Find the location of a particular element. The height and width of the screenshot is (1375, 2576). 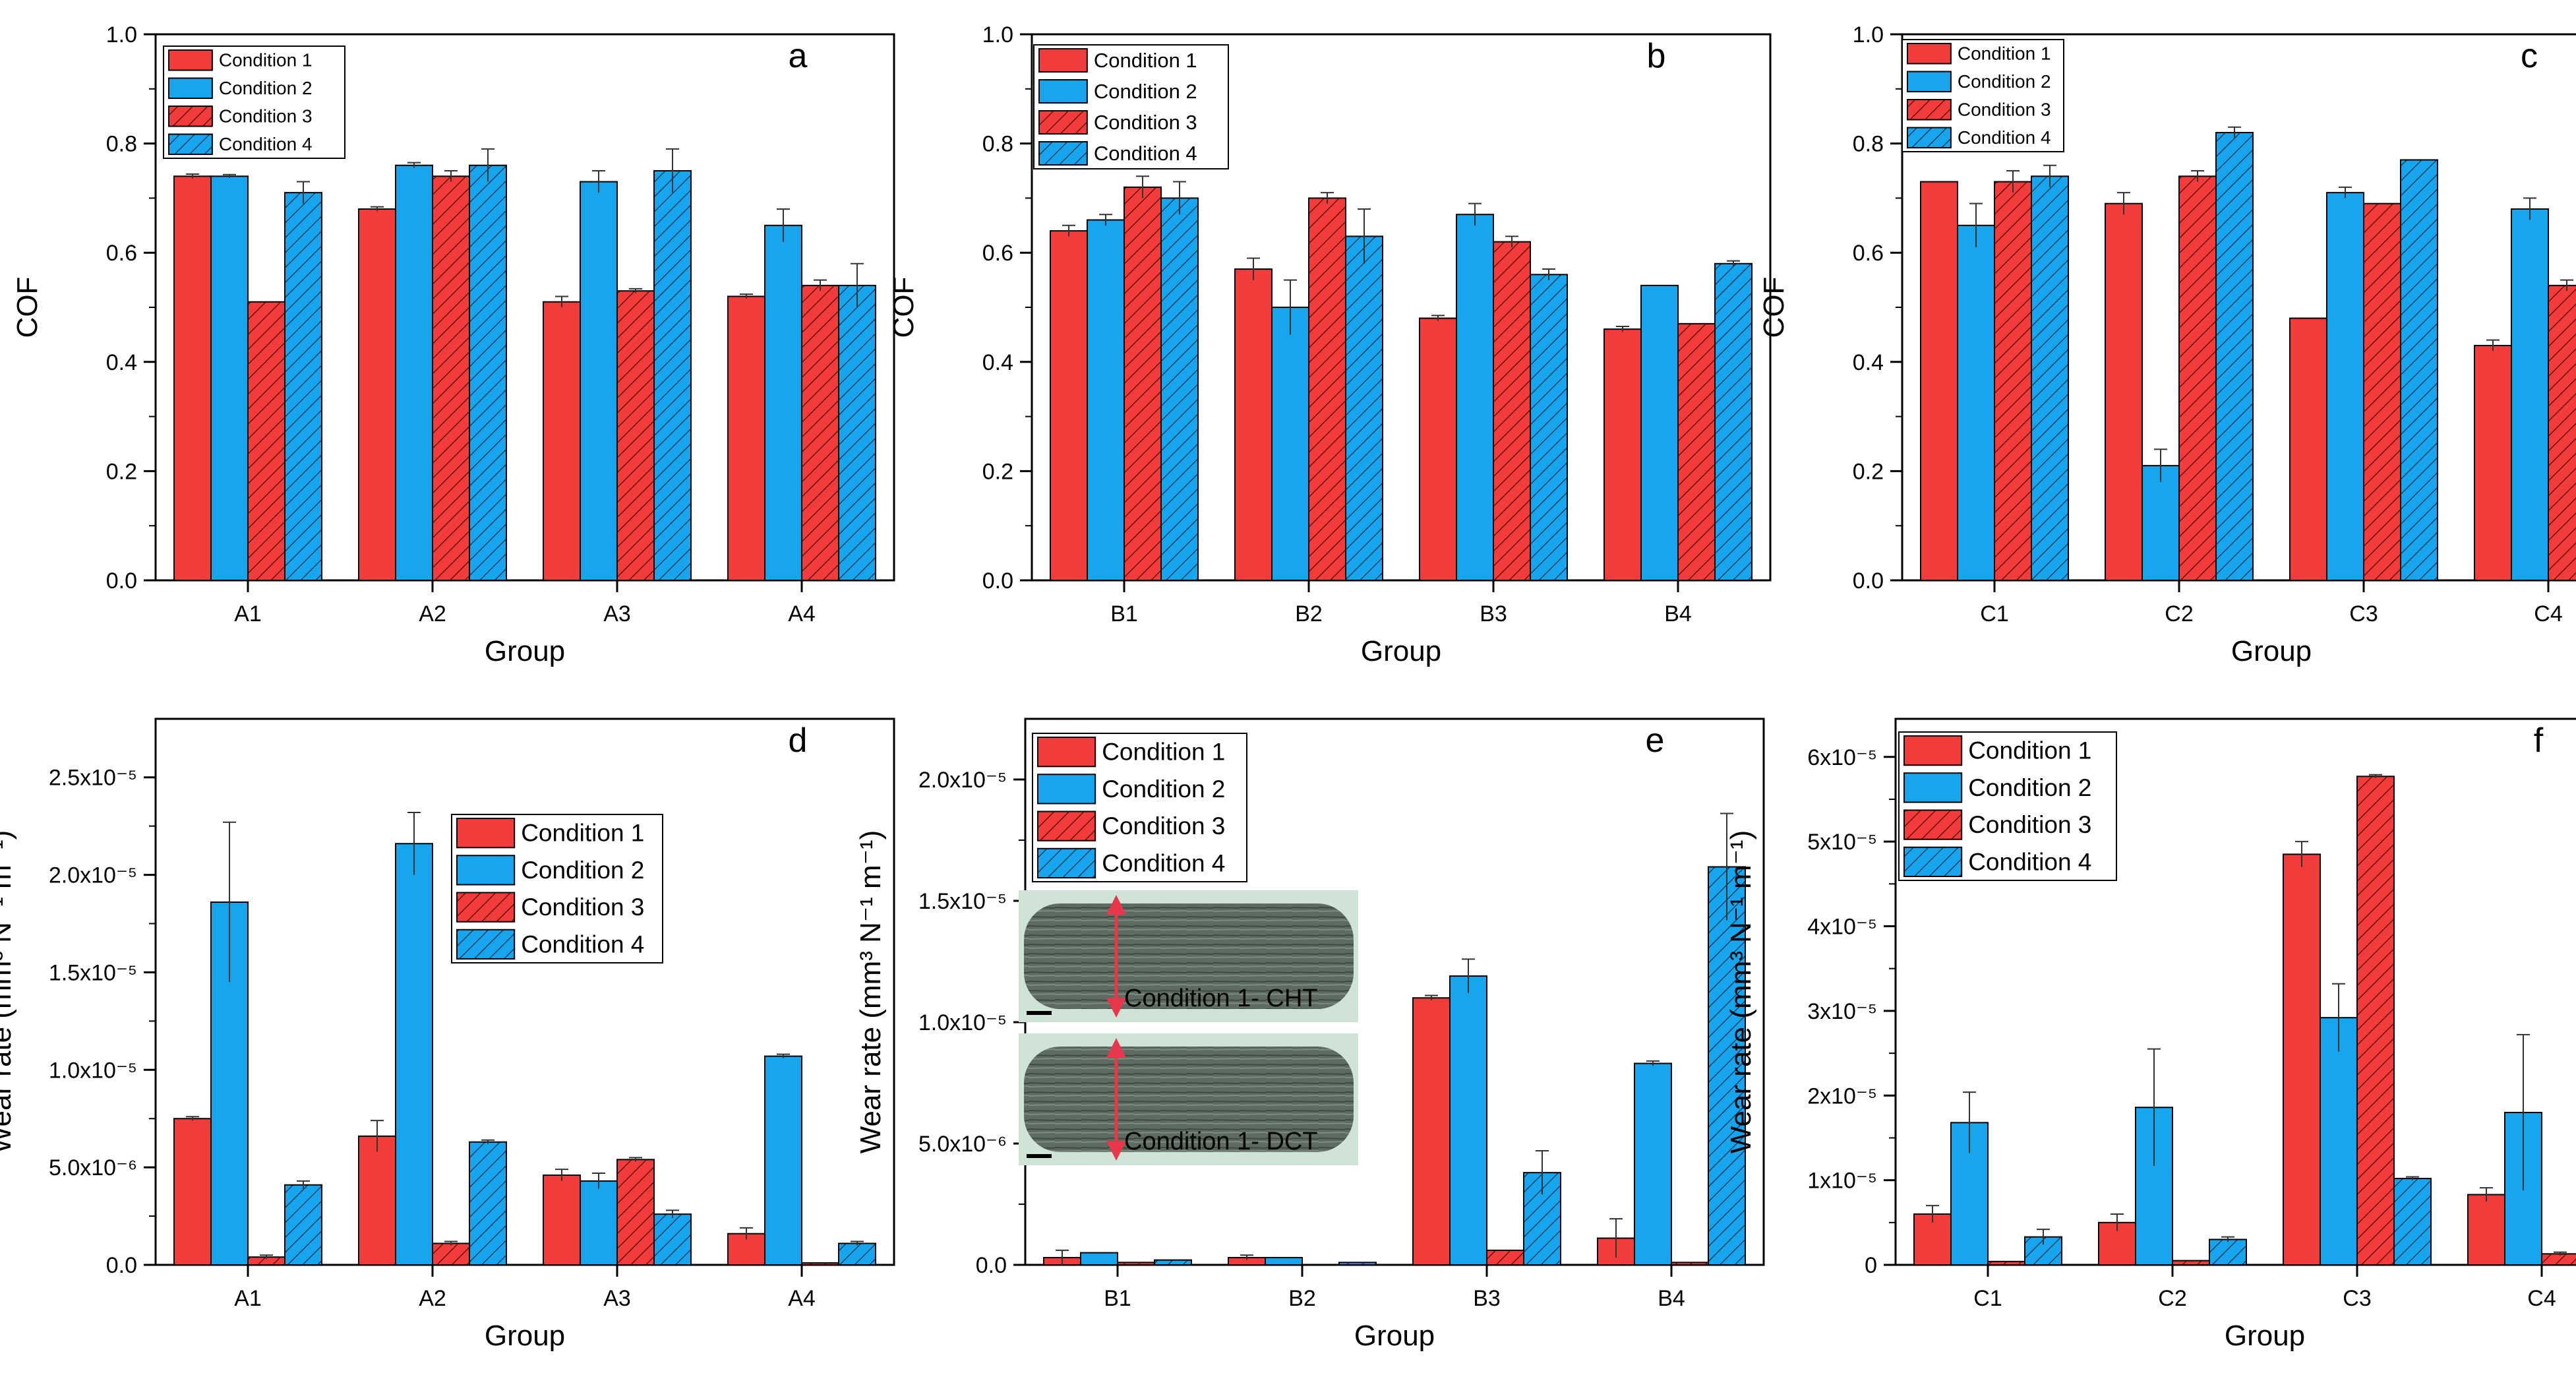

bar-b-B4-c1 is located at coordinates (1623, 454).